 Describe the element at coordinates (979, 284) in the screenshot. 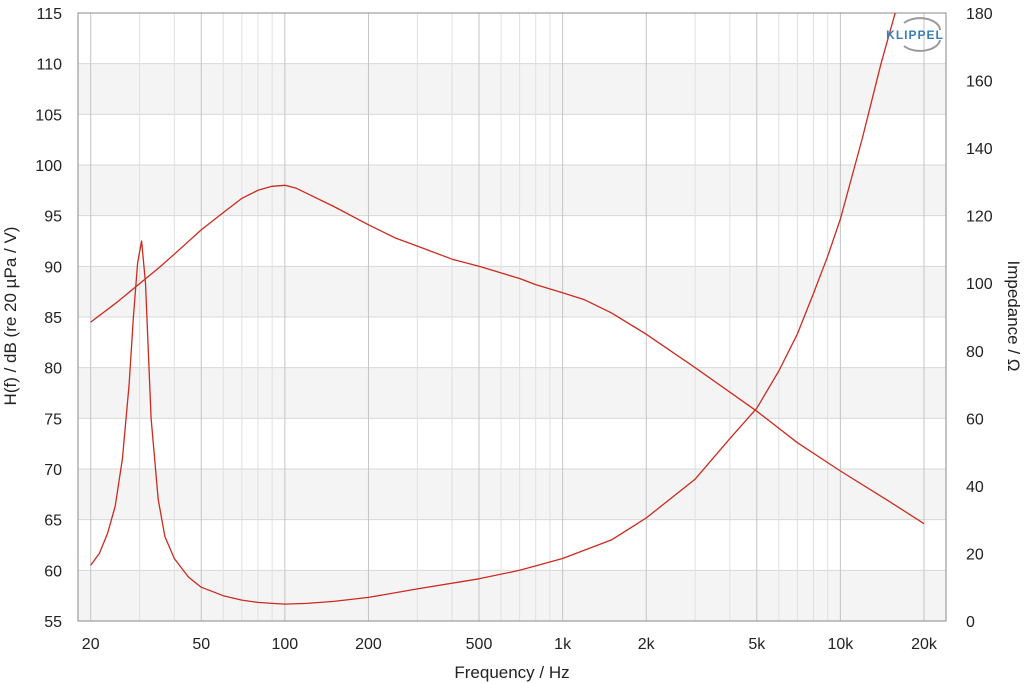

I see `y-right-tick-label: 100` at that location.